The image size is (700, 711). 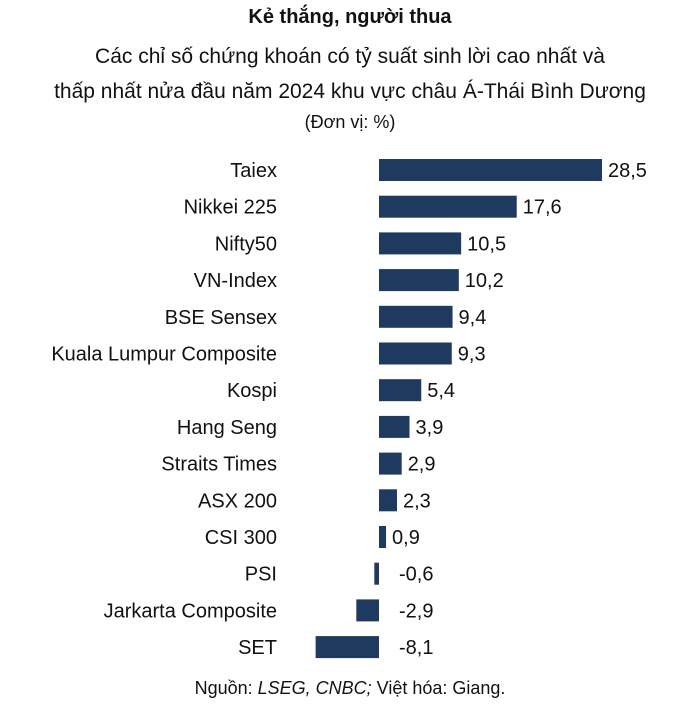 I want to click on category-label: SET, so click(x=257, y=648).